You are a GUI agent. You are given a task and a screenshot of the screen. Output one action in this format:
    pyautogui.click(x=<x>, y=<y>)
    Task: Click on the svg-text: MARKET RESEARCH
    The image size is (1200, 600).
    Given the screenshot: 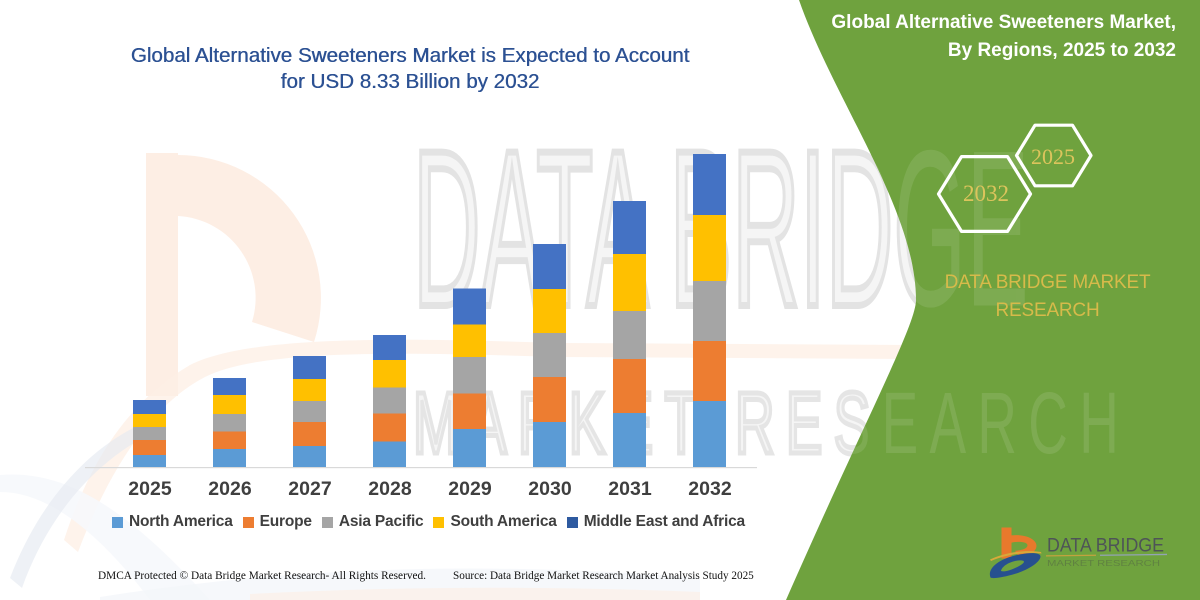 What is the action you would take?
    pyautogui.click(x=1103, y=563)
    